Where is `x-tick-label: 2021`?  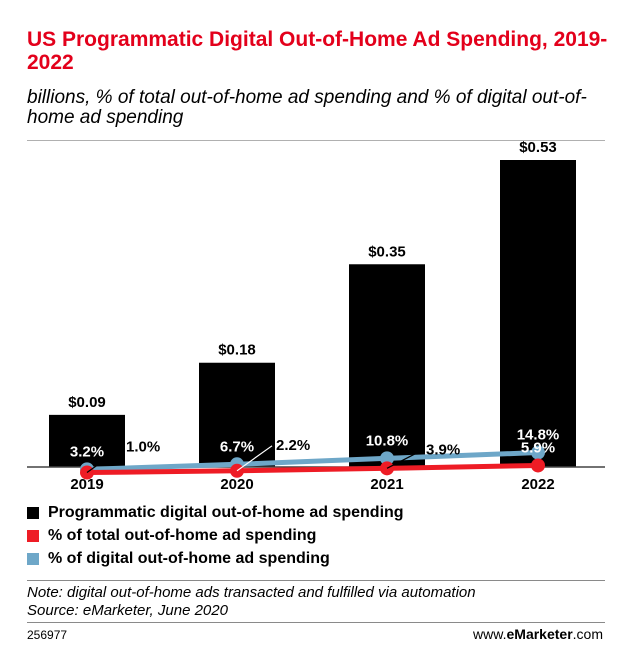
x-tick-label: 2021 is located at coordinates (386, 484).